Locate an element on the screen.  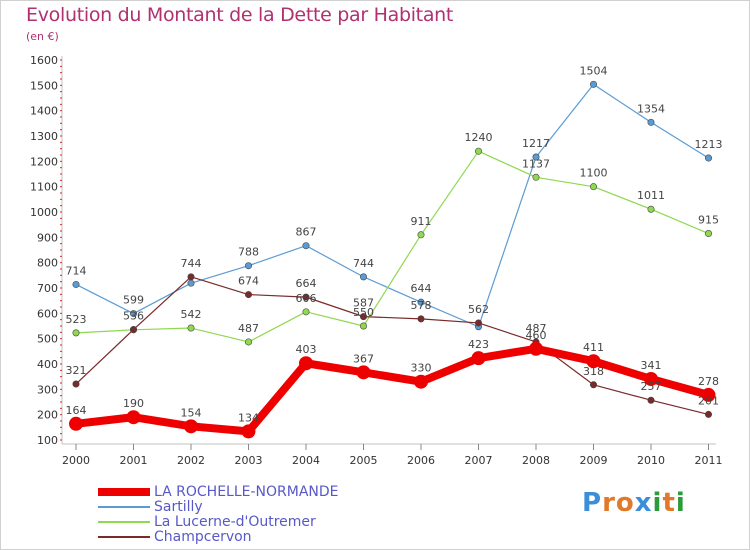
data-label: 550 is located at coordinates (363, 312).